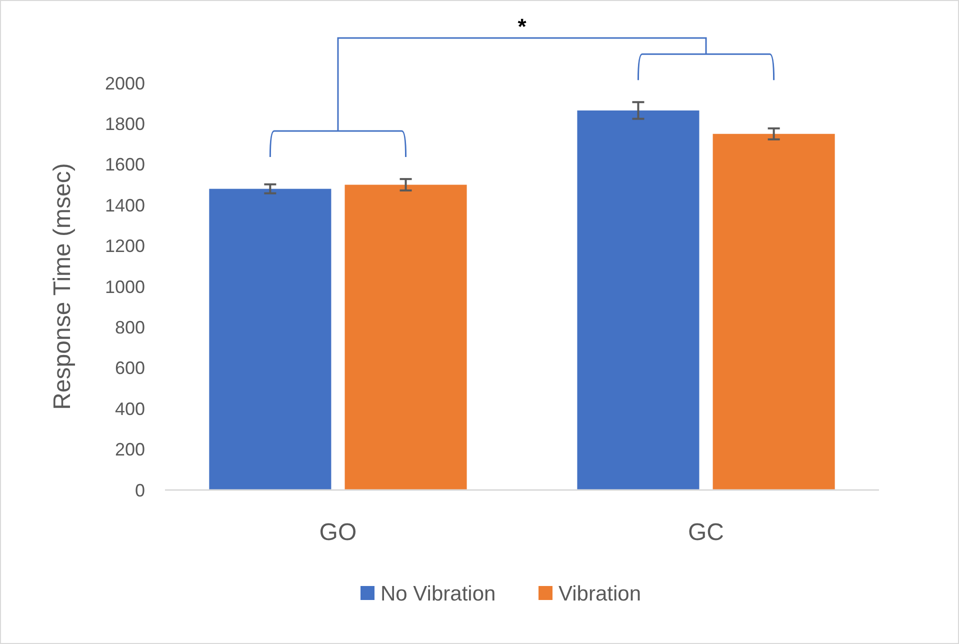 This screenshot has width=959, height=644. Describe the element at coordinates (129, 408) in the screenshot. I see `y-tick-label: 400` at that location.